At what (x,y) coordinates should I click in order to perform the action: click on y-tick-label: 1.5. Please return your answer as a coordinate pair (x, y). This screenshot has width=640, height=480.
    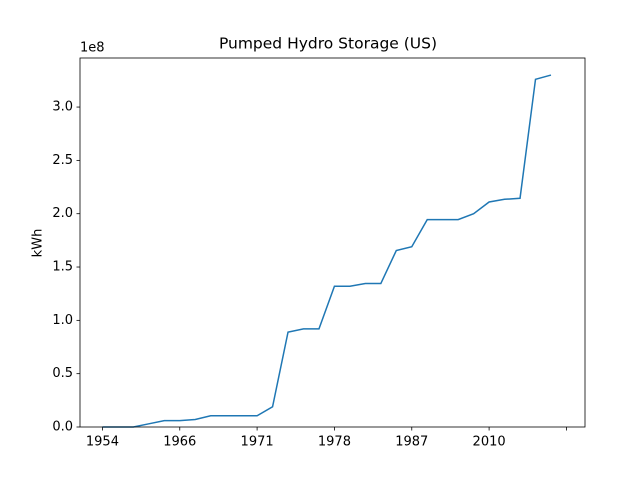
    Looking at the image, I should click on (62, 267).